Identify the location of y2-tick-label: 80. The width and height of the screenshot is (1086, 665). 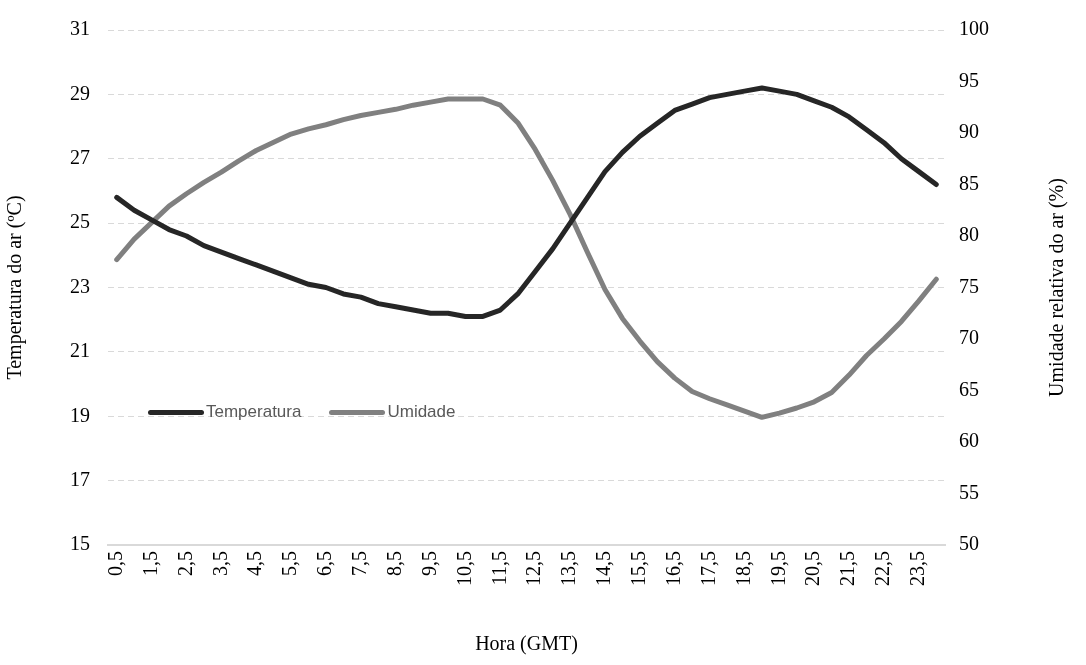
(969, 234).